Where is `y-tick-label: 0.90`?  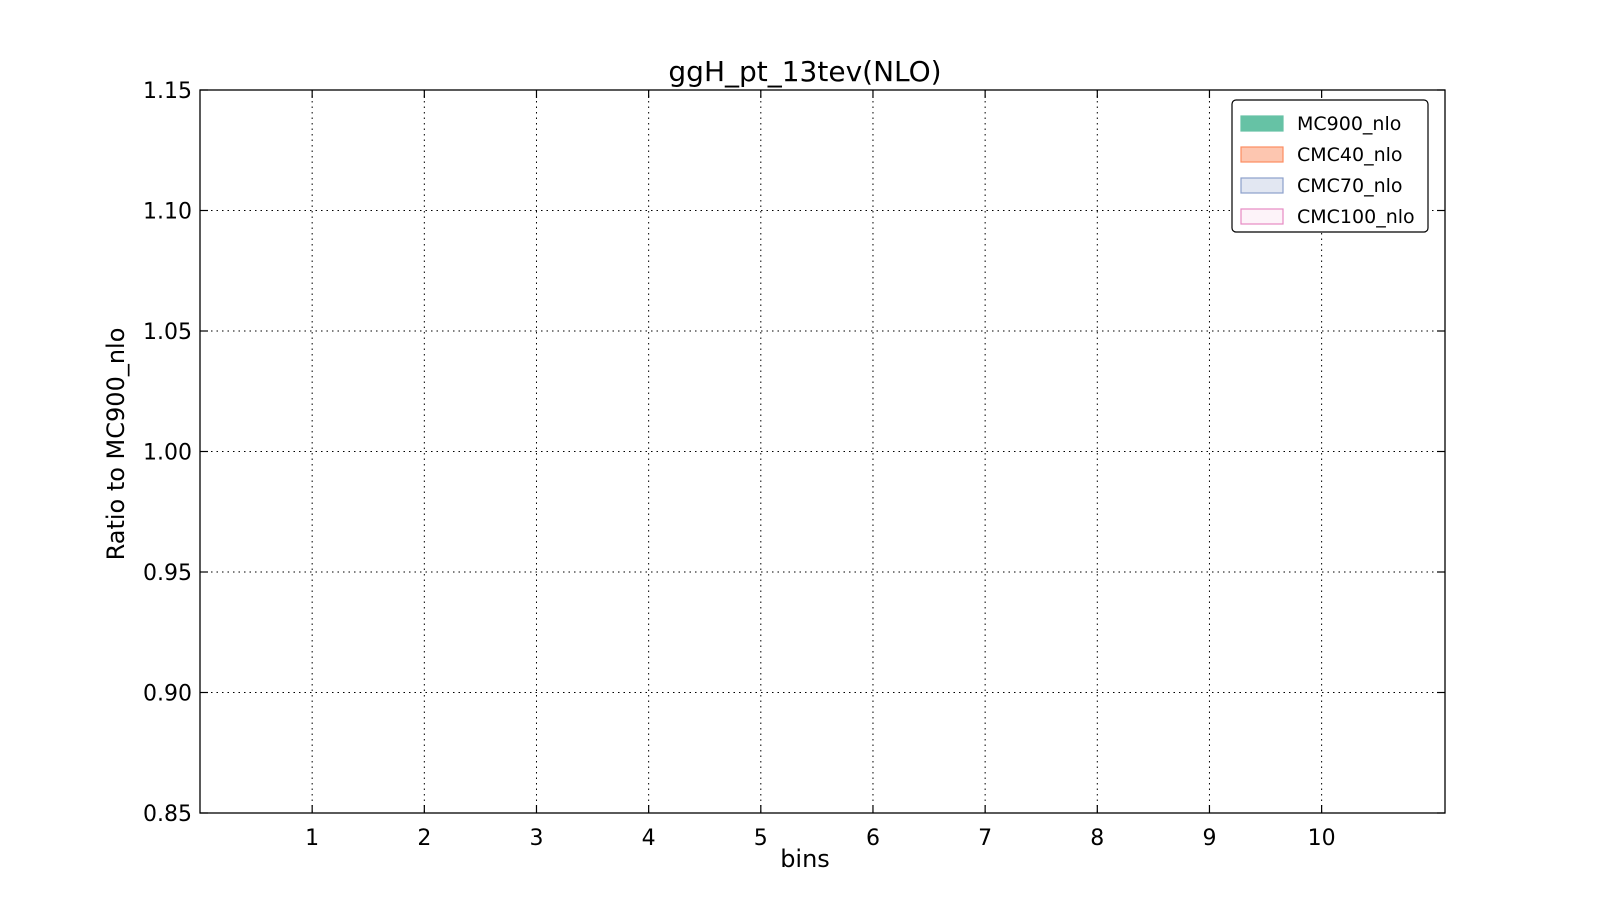 y-tick-label: 0.90 is located at coordinates (167, 694).